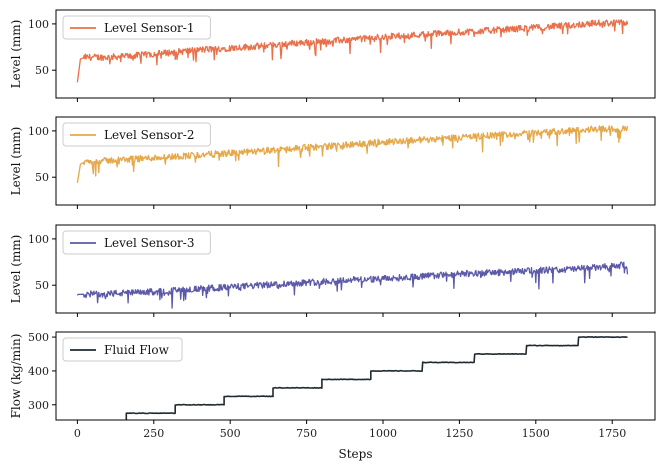 The height and width of the screenshot is (470, 664). Describe the element at coordinates (376, 378) in the screenshot. I see `series-line-fluid-flow` at that location.